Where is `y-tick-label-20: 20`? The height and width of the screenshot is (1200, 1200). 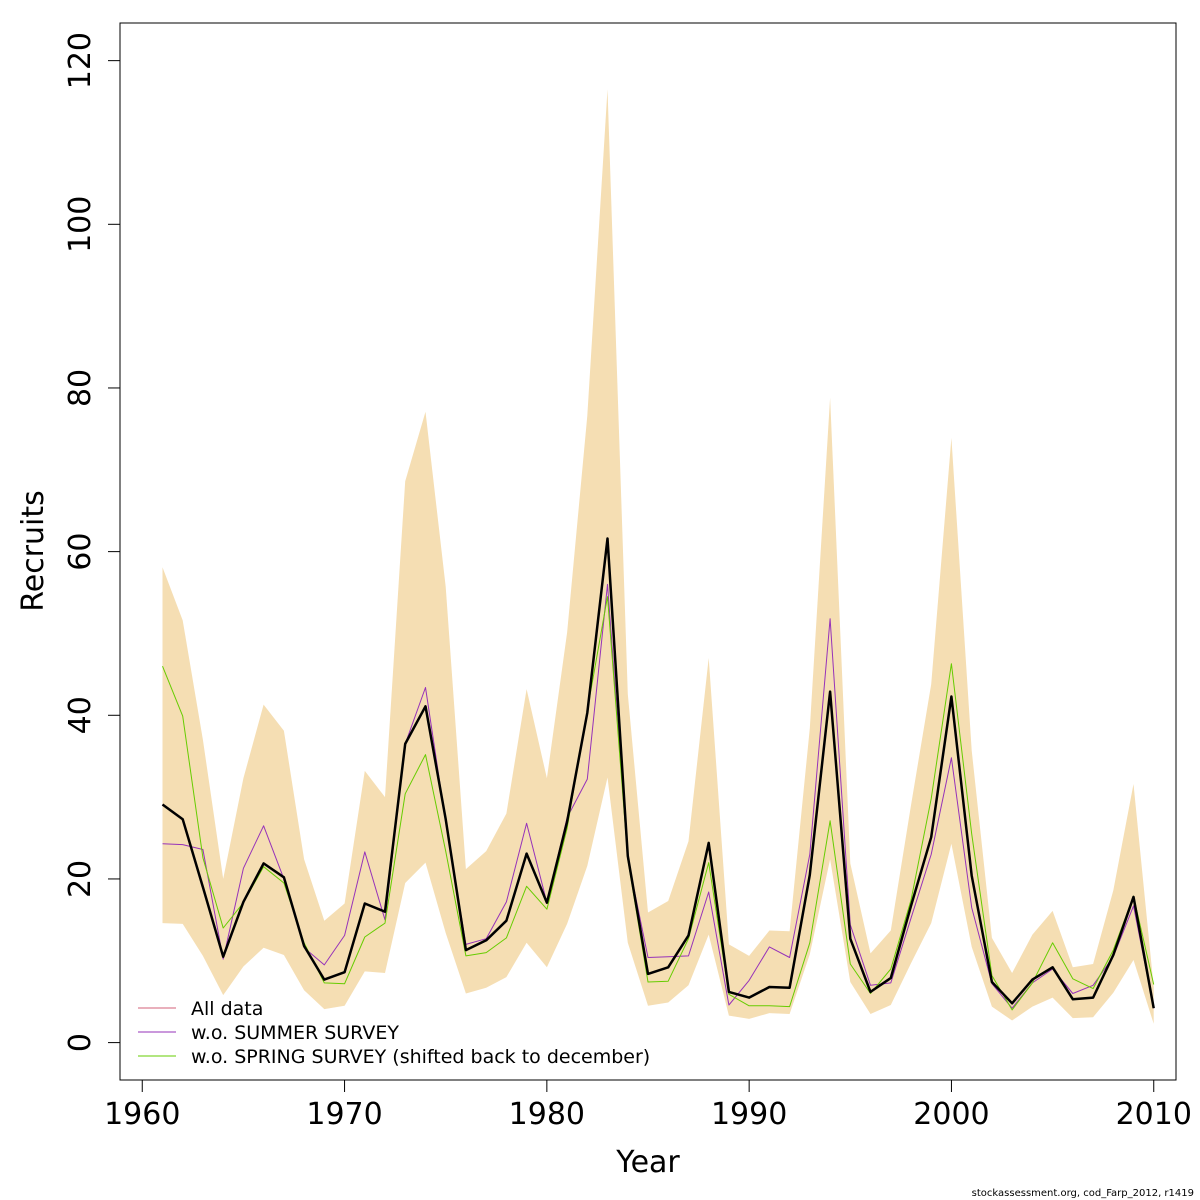
y-tick-label-20: 20 is located at coordinates (80, 879).